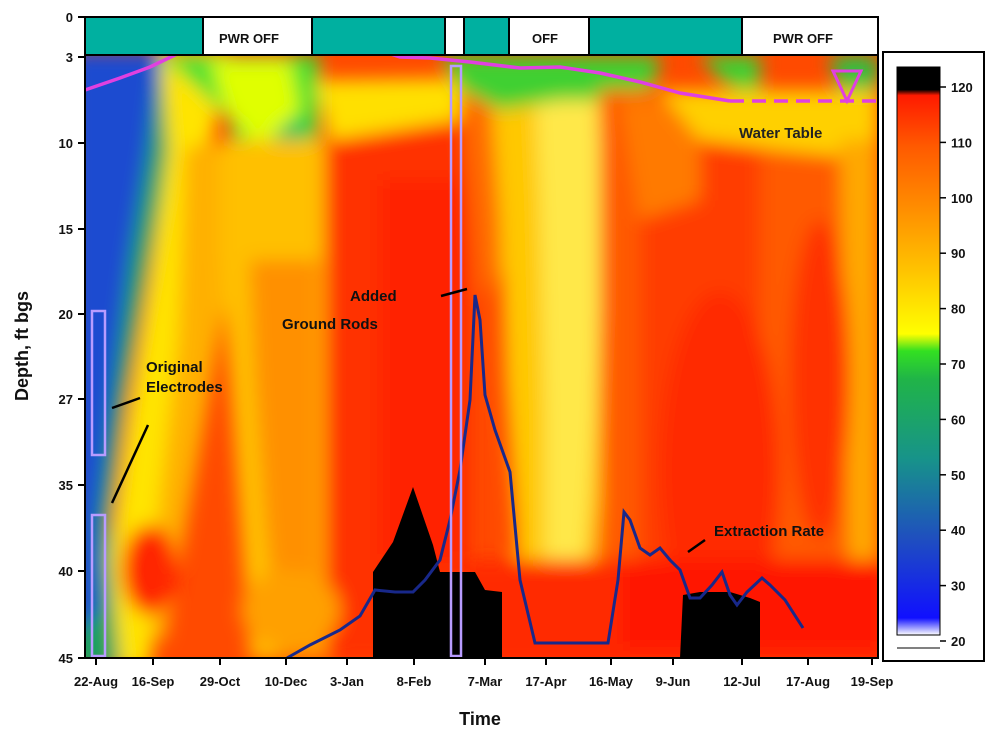 Image resolution: width=986 pixels, height=732 pixels. Describe the element at coordinates (808, 681) in the screenshot. I see `x-tick-label: 17-Aug` at that location.